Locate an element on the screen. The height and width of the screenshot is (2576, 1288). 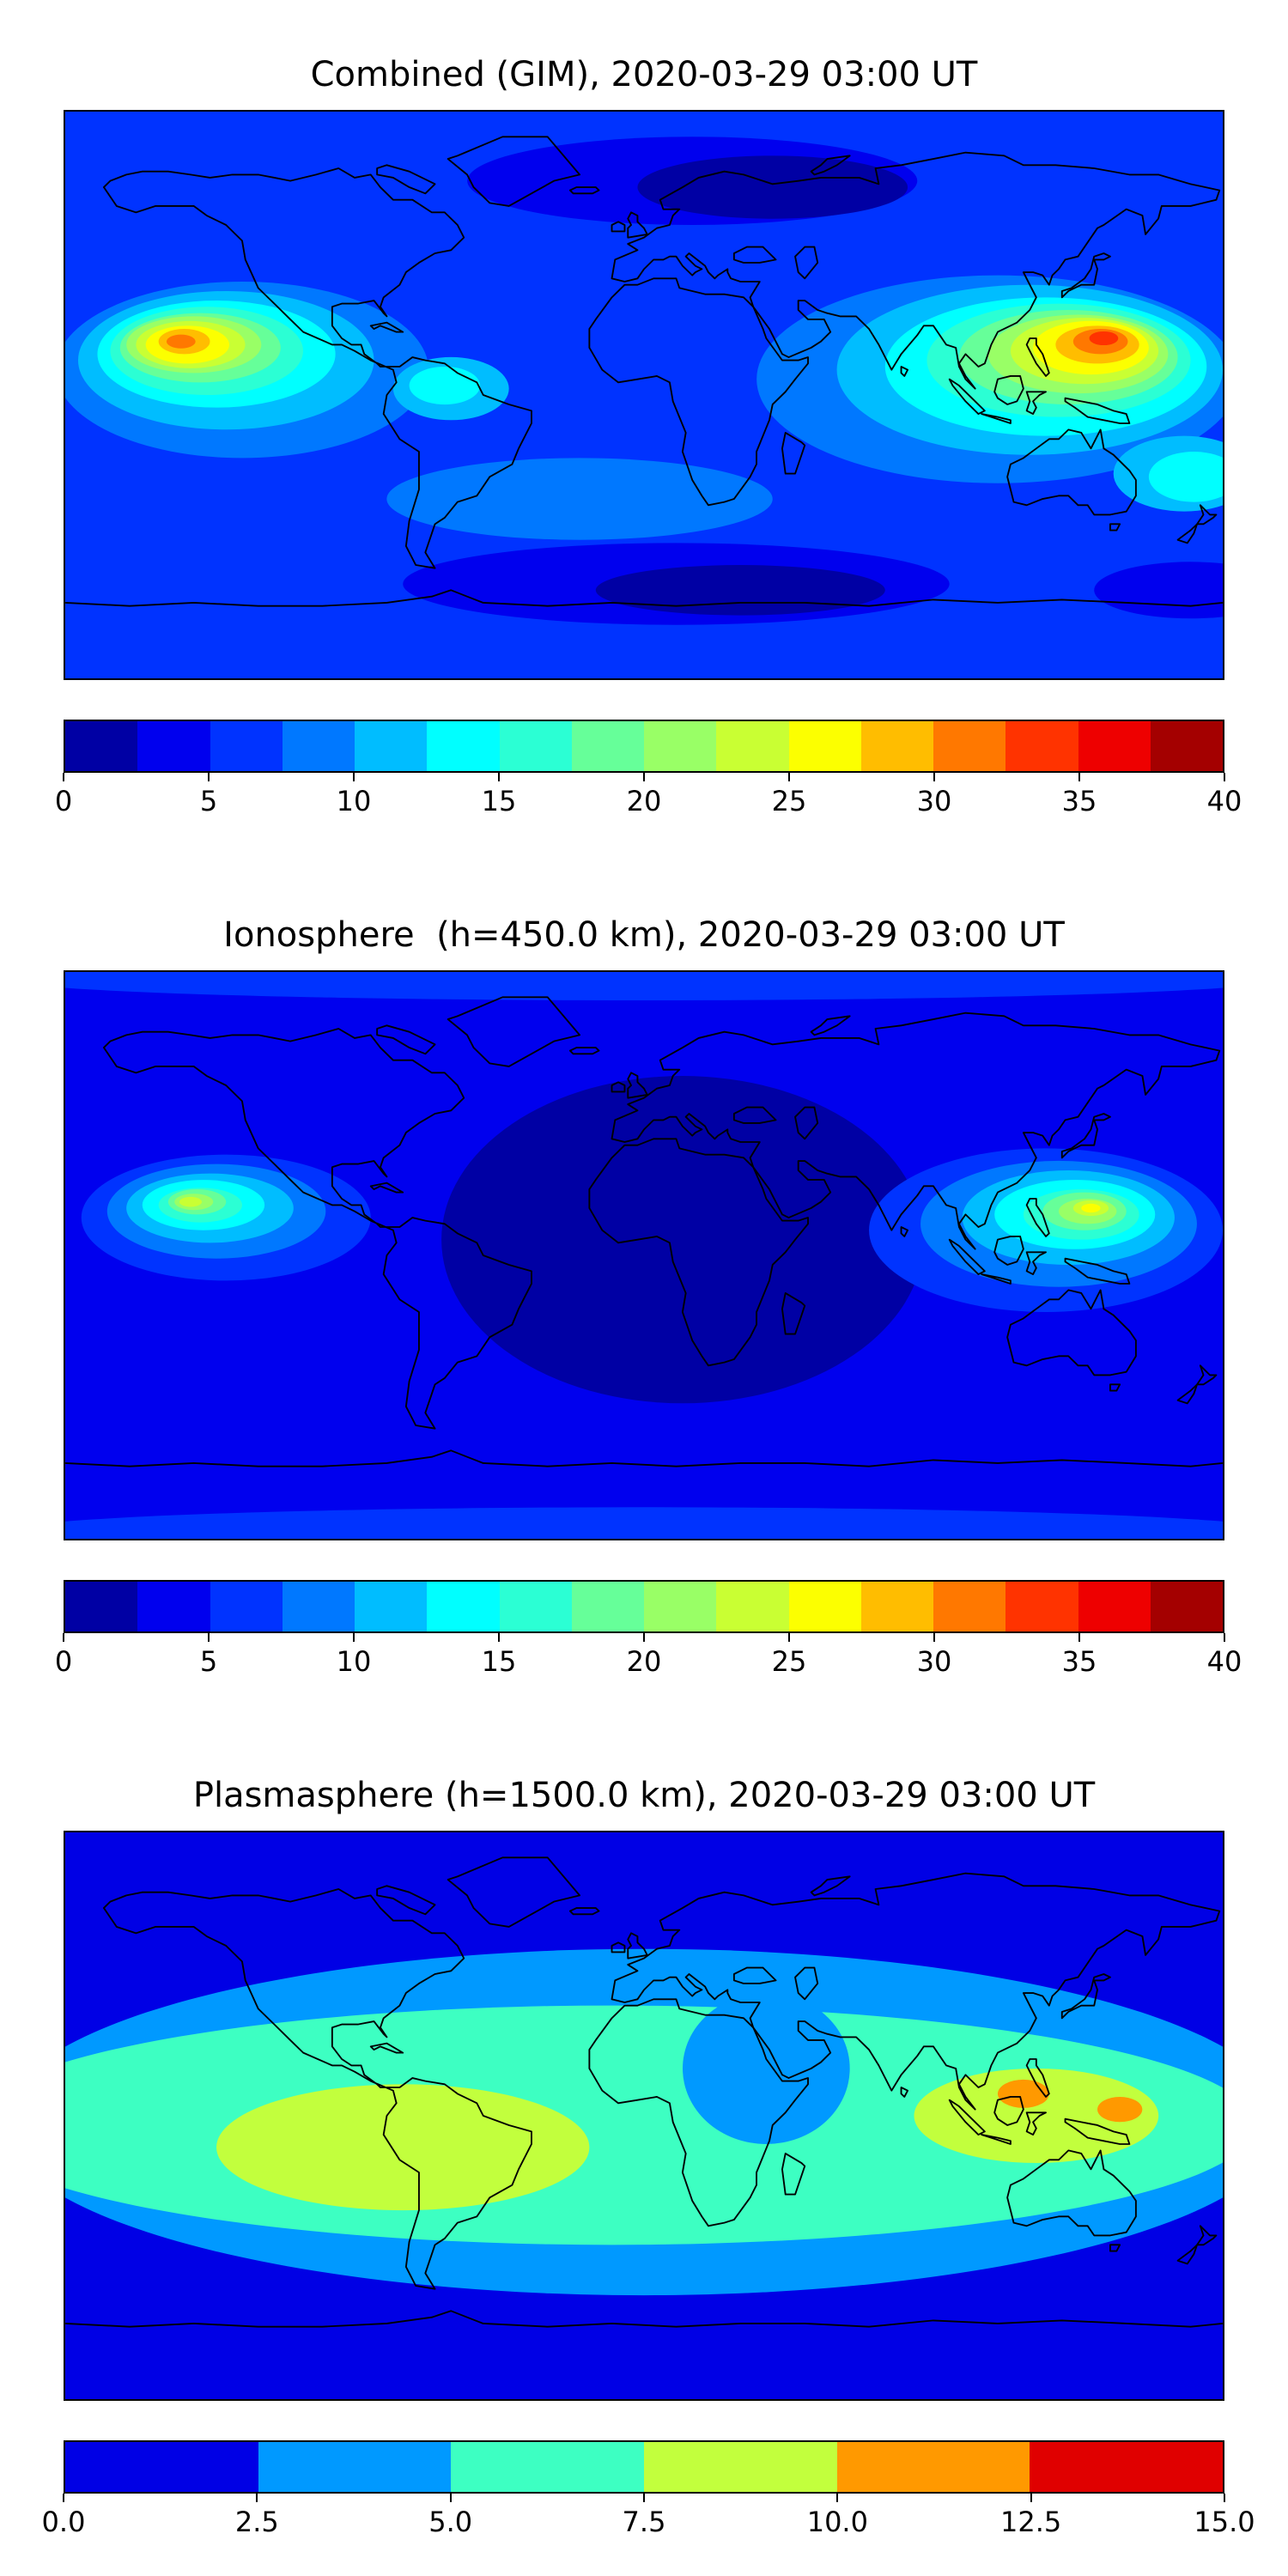
tec-contour-nightside-dark-region is located at coordinates (682, 1240).